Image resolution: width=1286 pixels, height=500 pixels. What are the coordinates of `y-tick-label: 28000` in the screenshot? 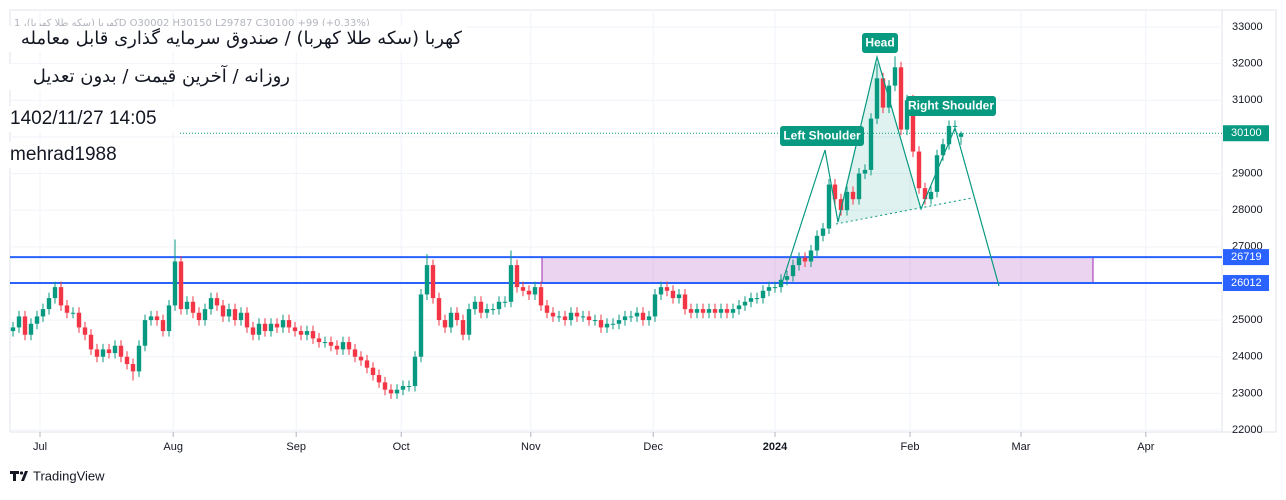 It's located at (1247, 210).